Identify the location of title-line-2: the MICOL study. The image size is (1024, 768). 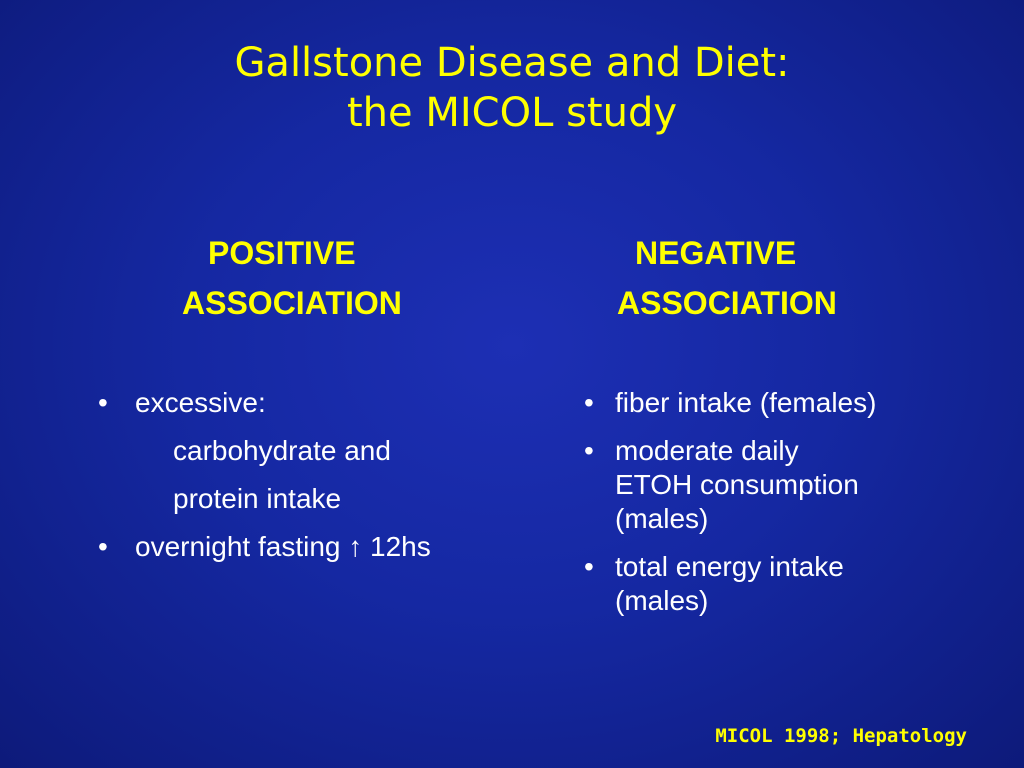
(512, 113).